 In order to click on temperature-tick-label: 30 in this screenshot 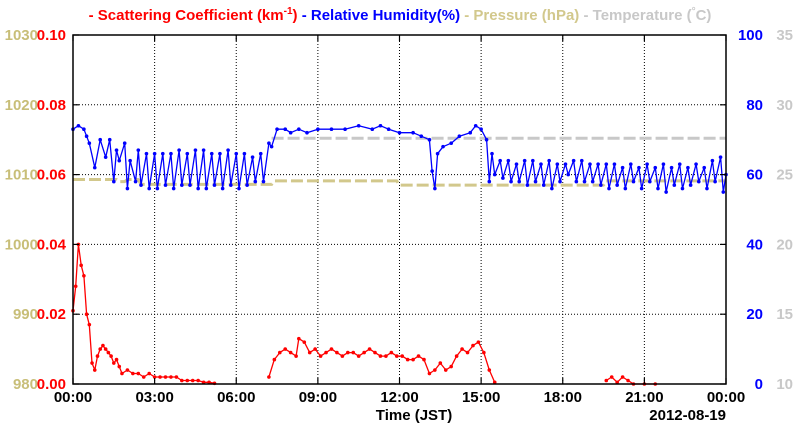, I will do `click(784, 105)`.